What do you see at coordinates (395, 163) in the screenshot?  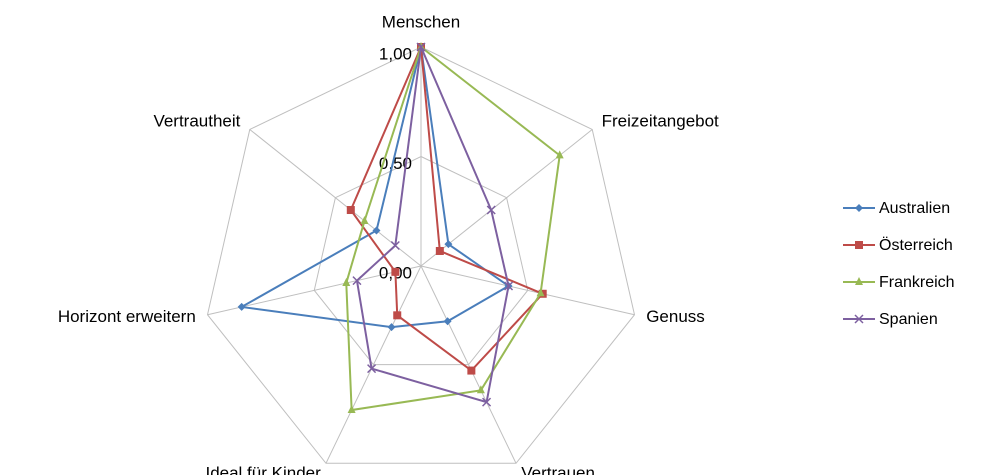 I see `tick-label: 0,50` at bounding box center [395, 163].